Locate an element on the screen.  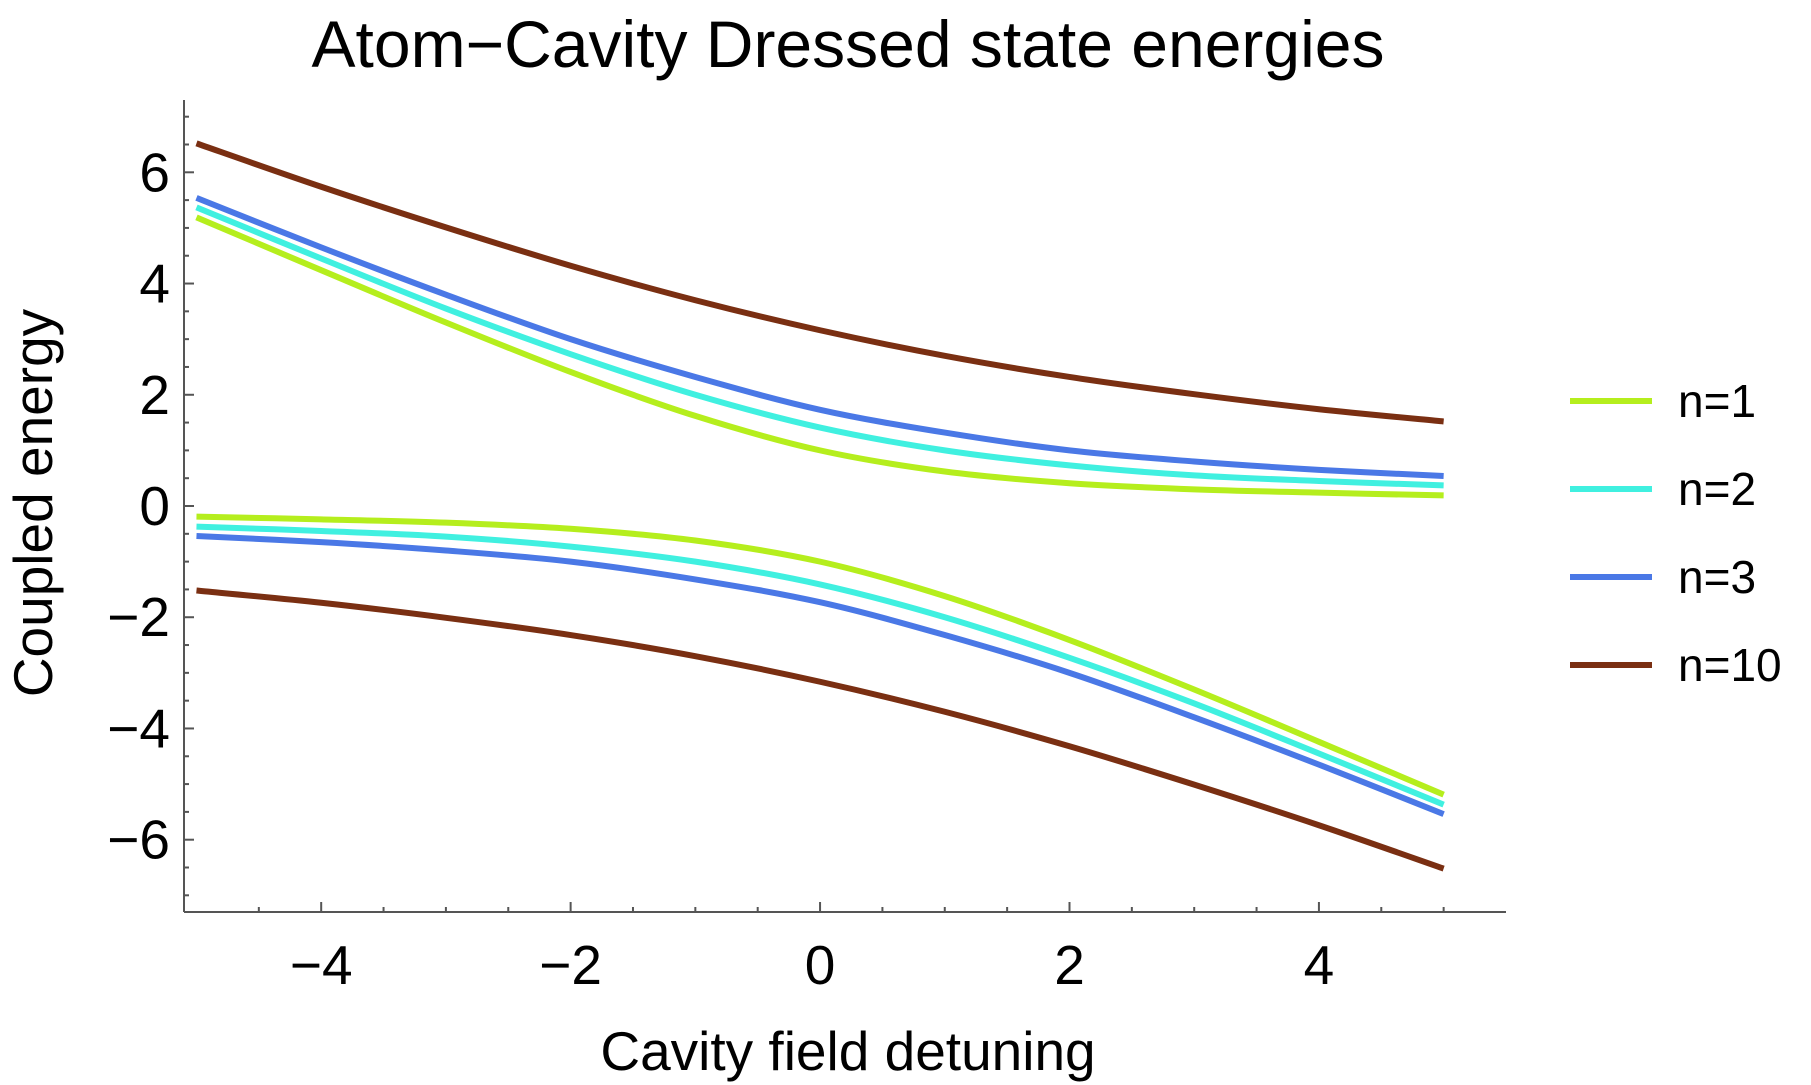
x-tick-label: 0 is located at coordinates (820, 965).